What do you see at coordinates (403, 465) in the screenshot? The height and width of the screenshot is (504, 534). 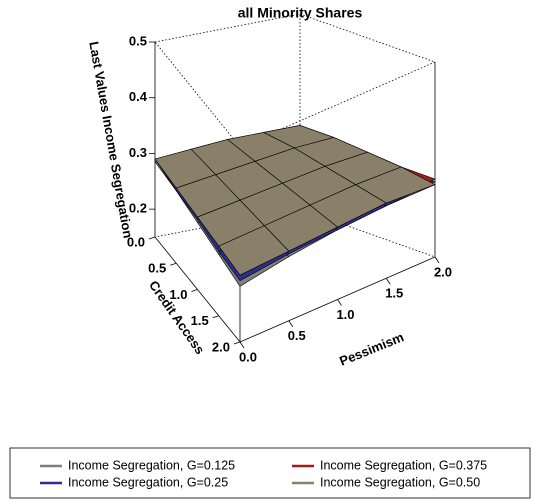 I see `legend-label: Income Segregation, G=0.375` at bounding box center [403, 465].